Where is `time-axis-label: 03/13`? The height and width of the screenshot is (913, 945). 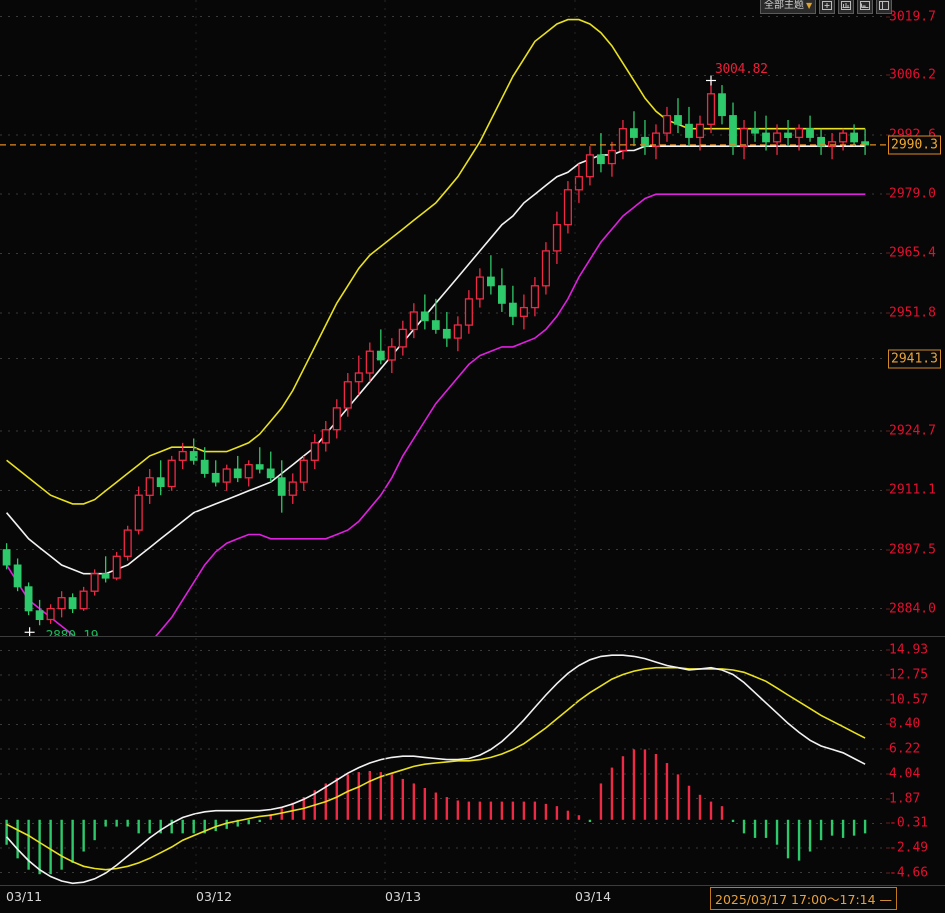
time-axis-label: 03/13 is located at coordinates (403, 896).